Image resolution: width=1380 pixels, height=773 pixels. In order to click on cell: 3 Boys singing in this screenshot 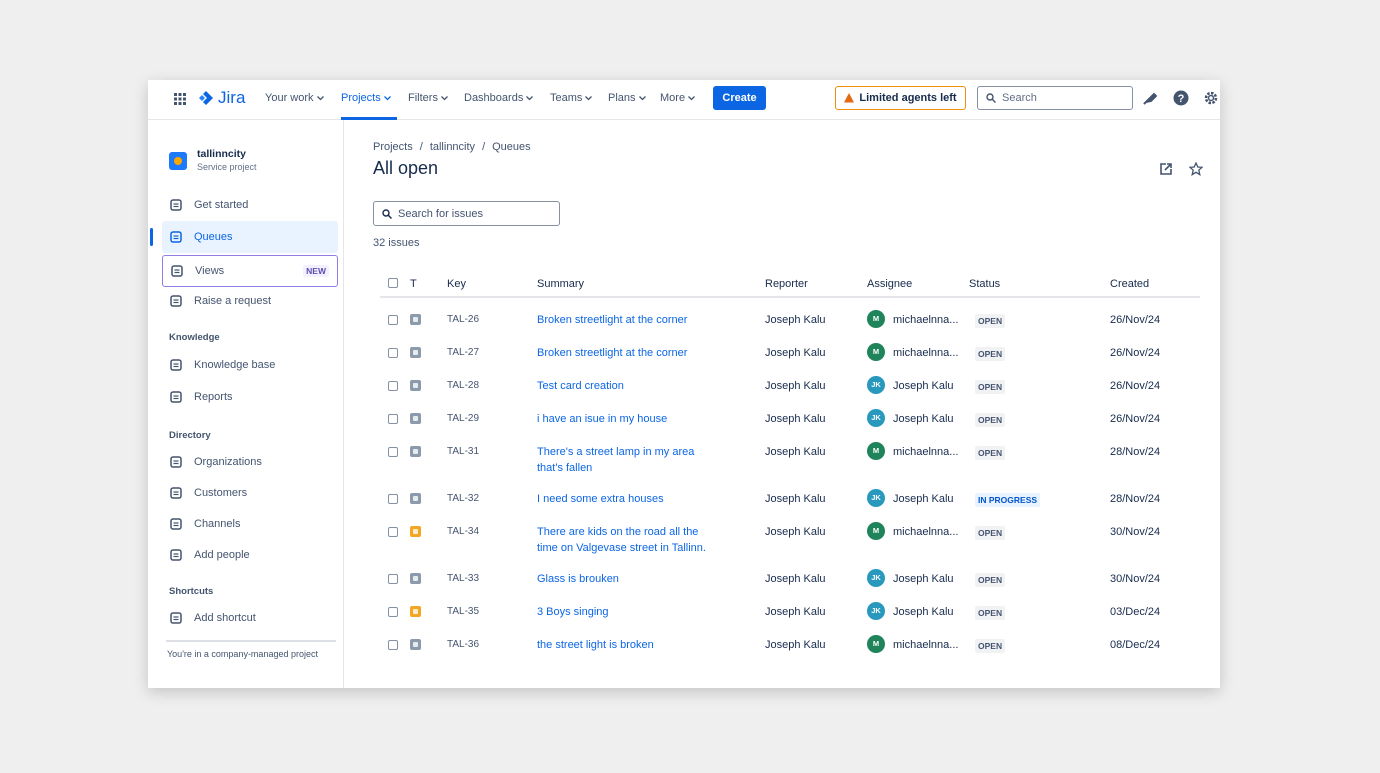, I will do `click(651, 612)`.